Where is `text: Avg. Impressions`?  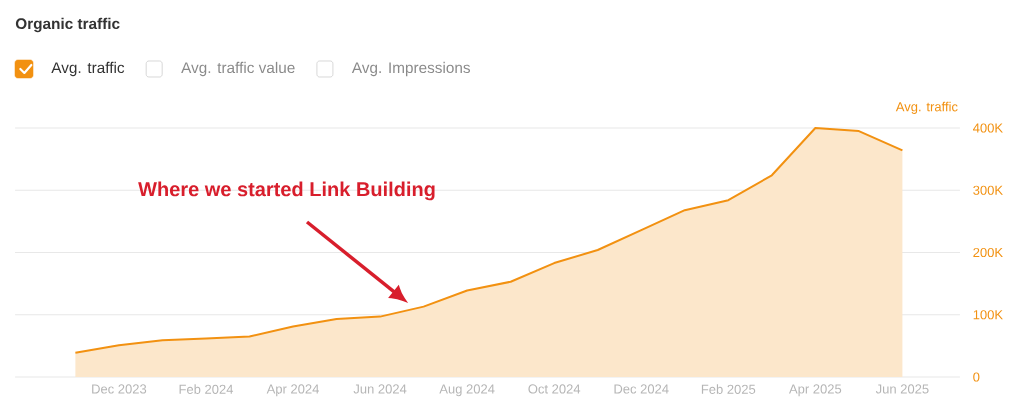 text: Avg. Impressions is located at coordinates (411, 69).